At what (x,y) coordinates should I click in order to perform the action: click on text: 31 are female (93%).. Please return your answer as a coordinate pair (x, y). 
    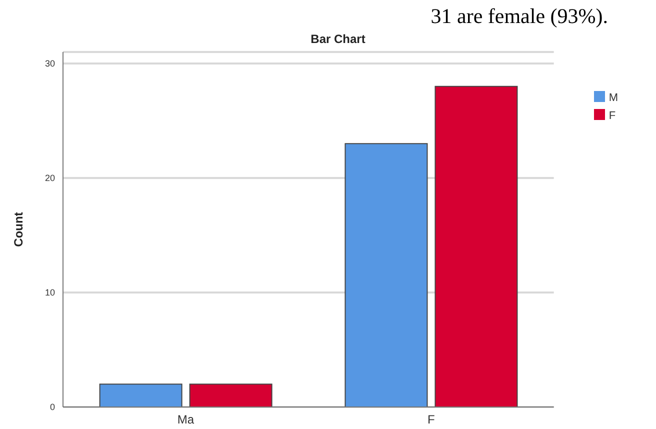
    Looking at the image, I should click on (519, 16).